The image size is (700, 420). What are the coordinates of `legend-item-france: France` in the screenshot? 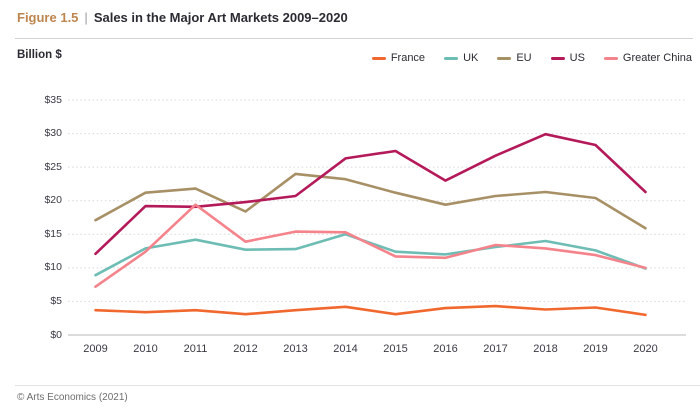 It's located at (398, 58).